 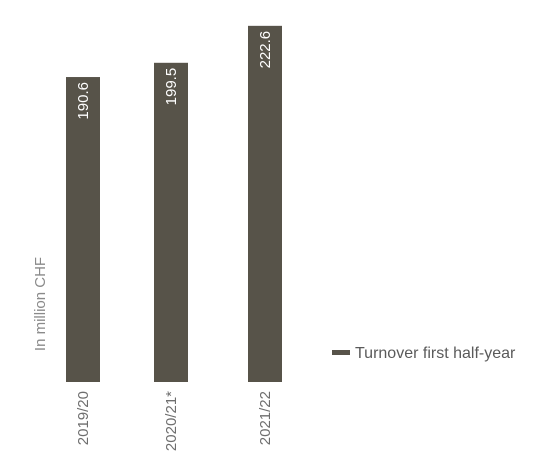 What do you see at coordinates (435, 353) in the screenshot?
I see `legend-label: Turnover first half-year` at bounding box center [435, 353].